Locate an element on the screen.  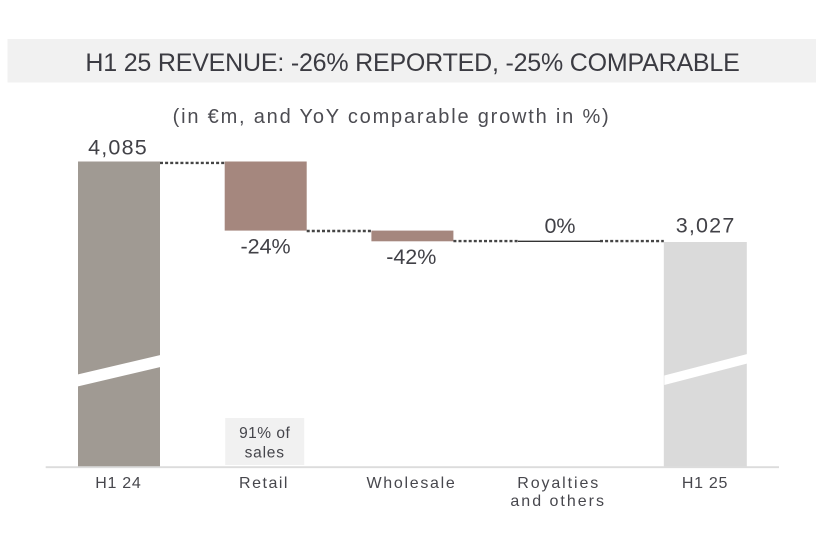
svg-text:(in €m, and YoY comparable gro: (in €m, and YoY comparable growth in %) is located at coordinates (392, 117).